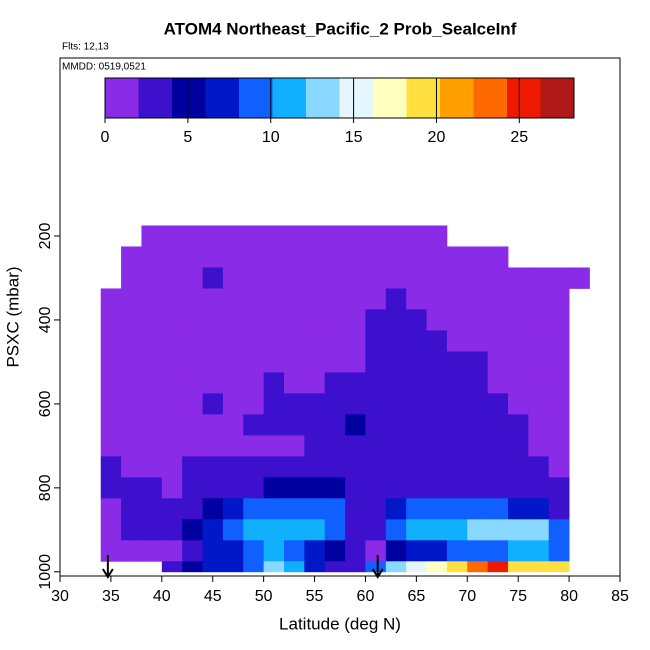 Image resolution: width=650 pixels, height=650 pixels. What do you see at coordinates (162, 596) in the screenshot?
I see `x-tick-label: 40` at bounding box center [162, 596].